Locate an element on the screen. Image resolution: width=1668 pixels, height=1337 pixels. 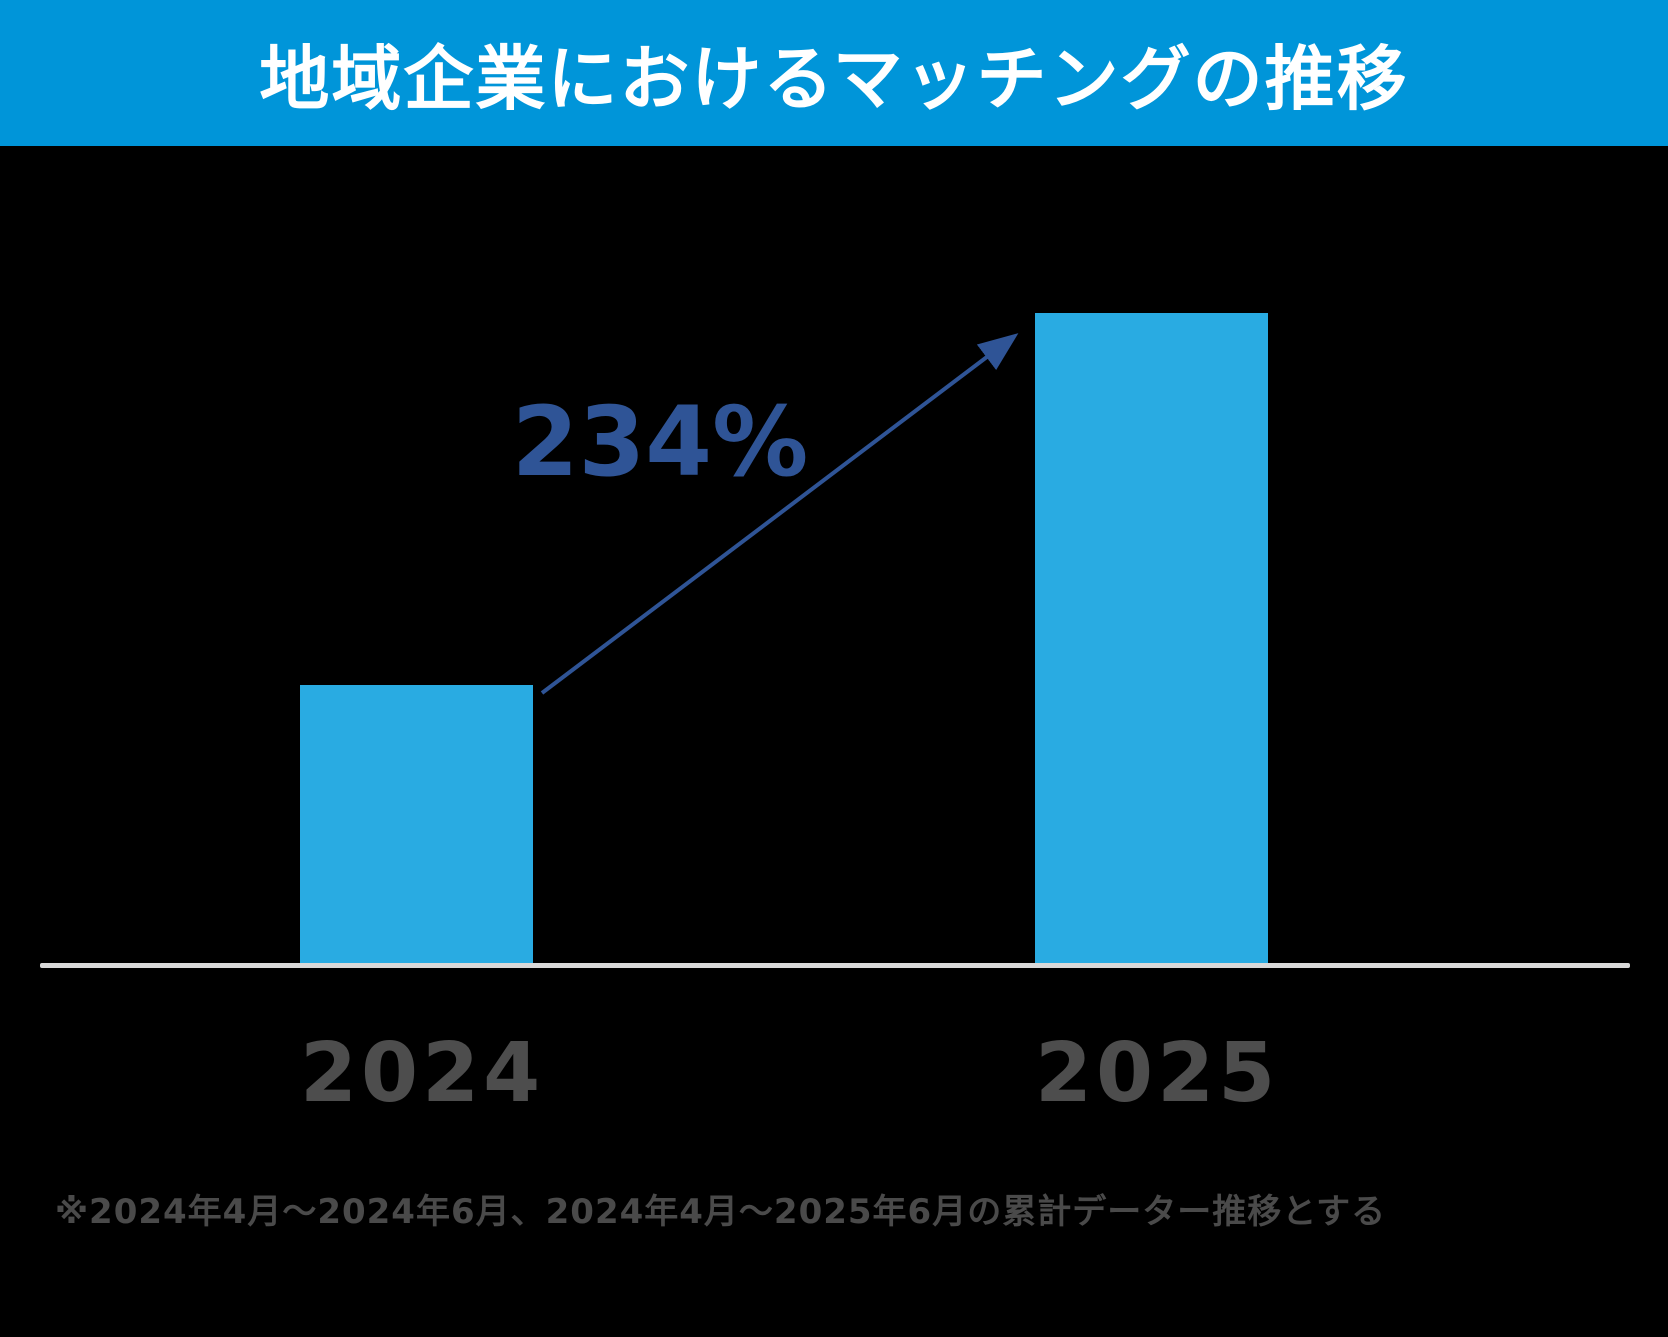
x-axis-line is located at coordinates (835, 965).